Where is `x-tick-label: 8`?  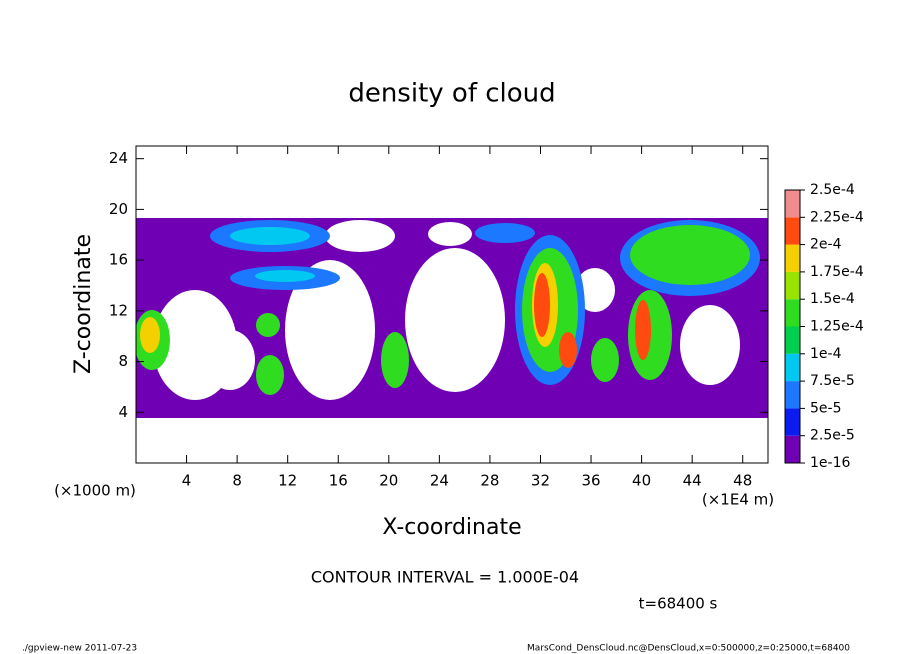 x-tick-label: 8 is located at coordinates (237, 481).